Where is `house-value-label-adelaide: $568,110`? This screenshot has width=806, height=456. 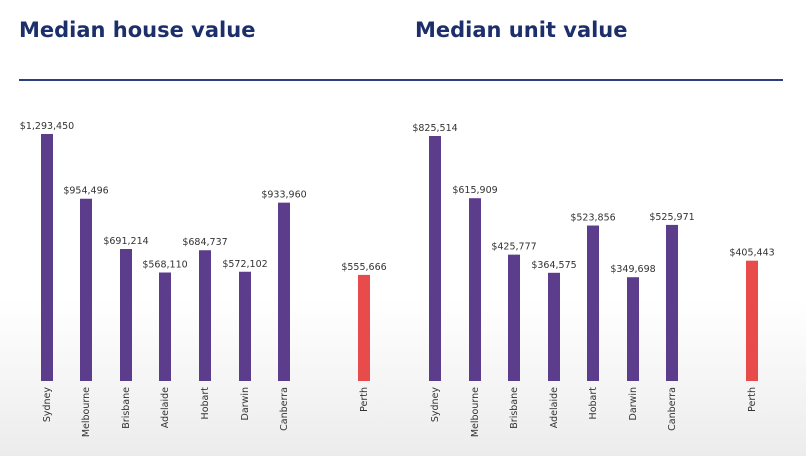
house-value-label-adelaide: $568,110 is located at coordinates (164, 265).